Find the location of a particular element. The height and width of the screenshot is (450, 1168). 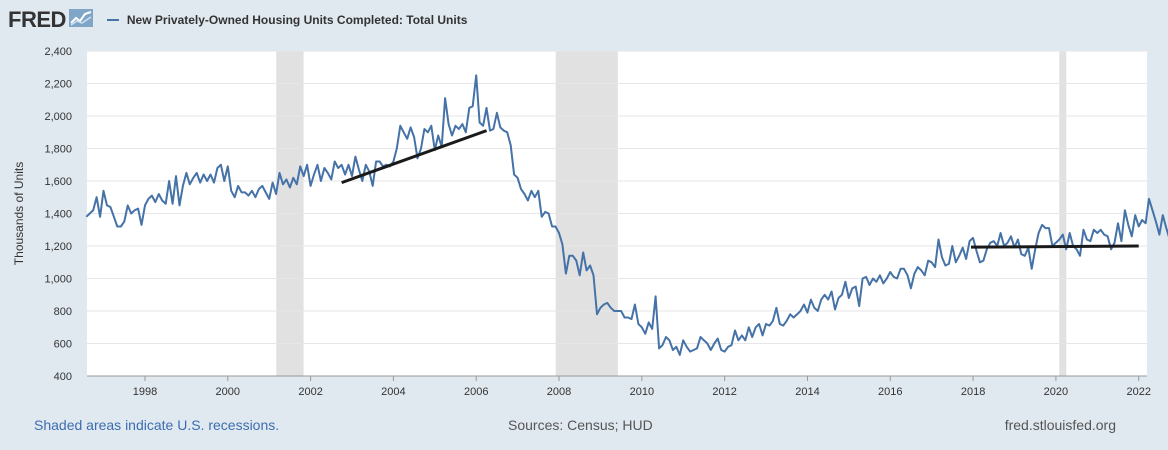

x-tick-label: 2018 is located at coordinates (973, 392).